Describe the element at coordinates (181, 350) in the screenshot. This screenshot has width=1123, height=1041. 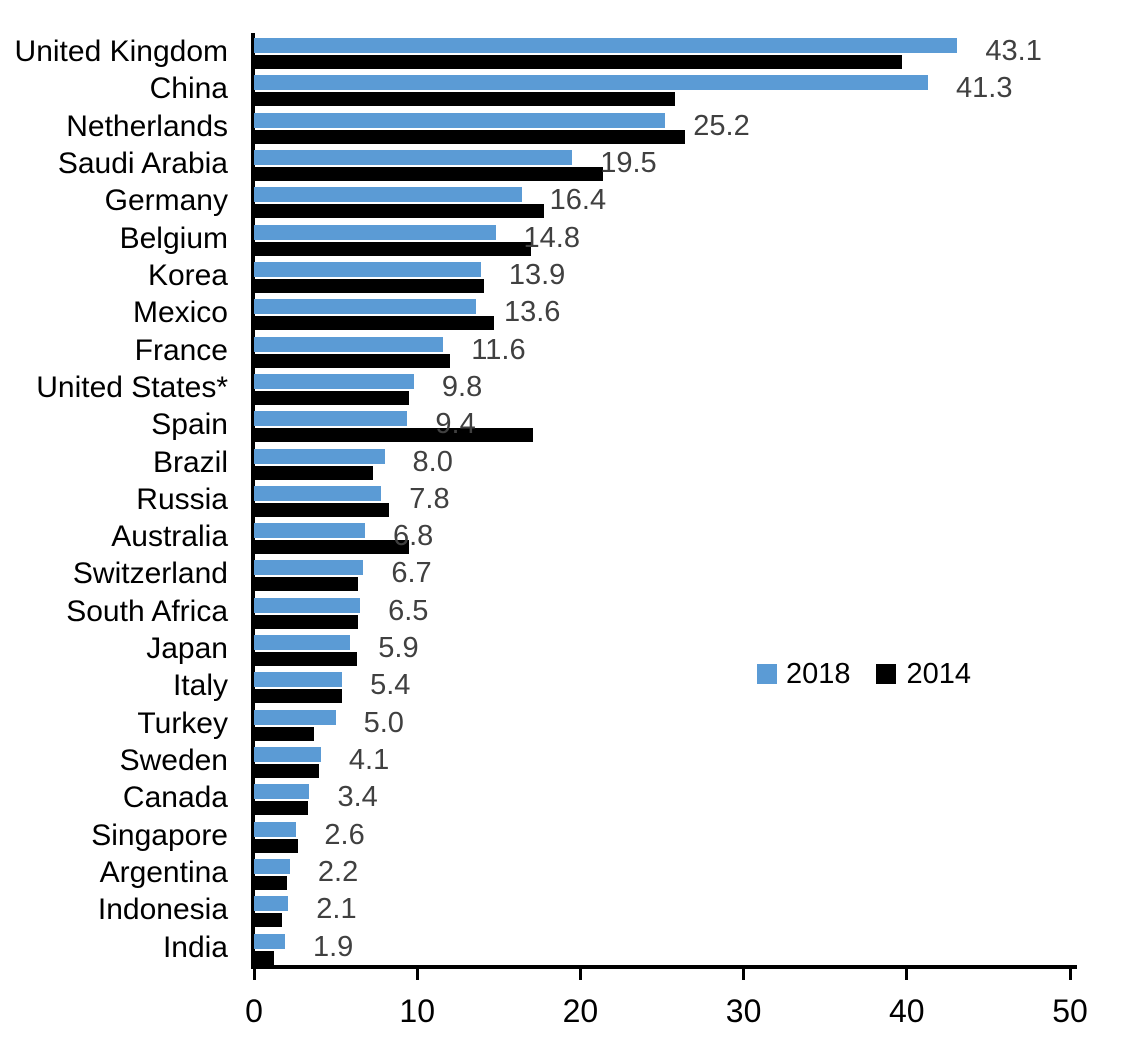
I see `category-label: France` at that location.